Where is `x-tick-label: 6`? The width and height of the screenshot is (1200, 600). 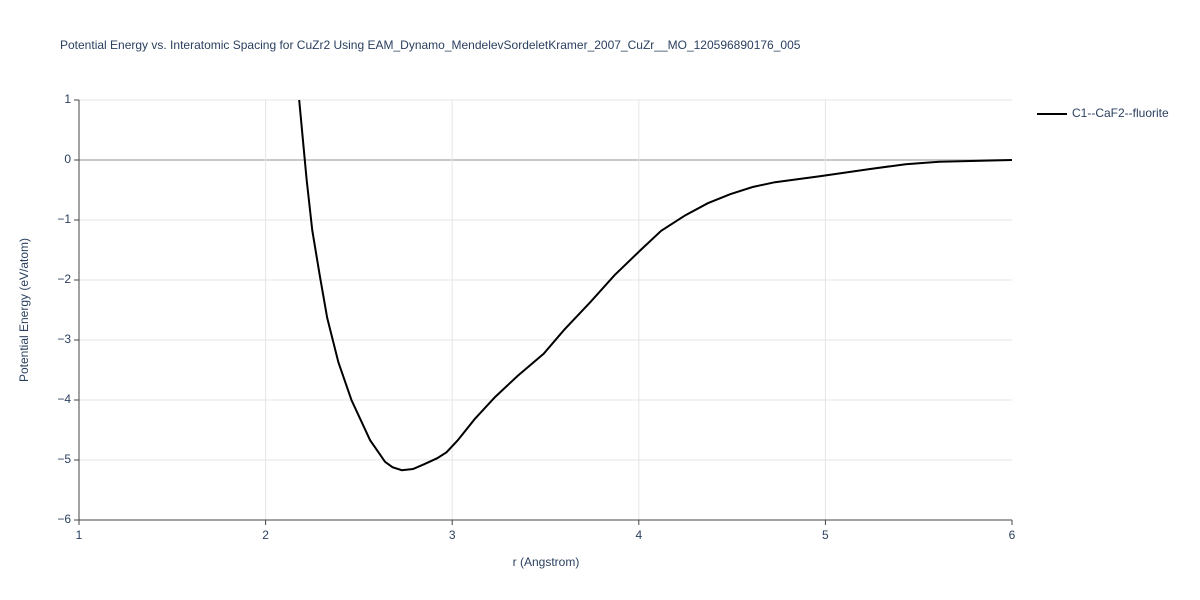 x-tick-label: 6 is located at coordinates (1012, 535).